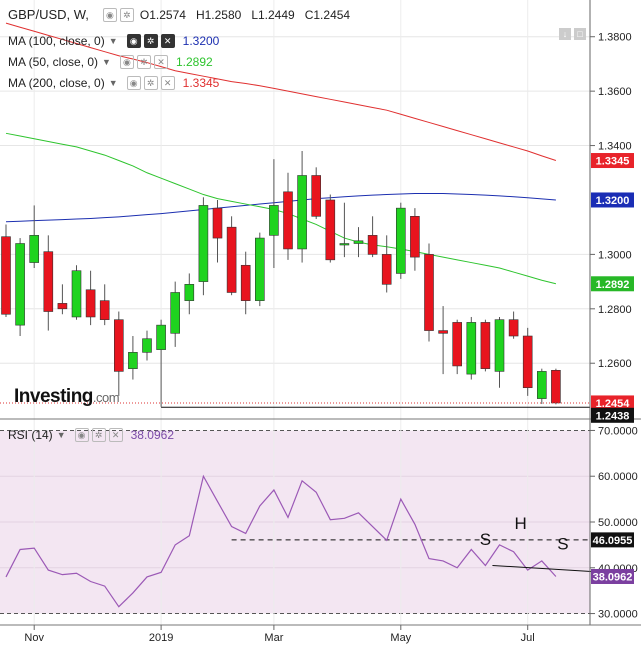 The image size is (641, 650). I want to click on time-tick-label: Nov, so click(34, 638).